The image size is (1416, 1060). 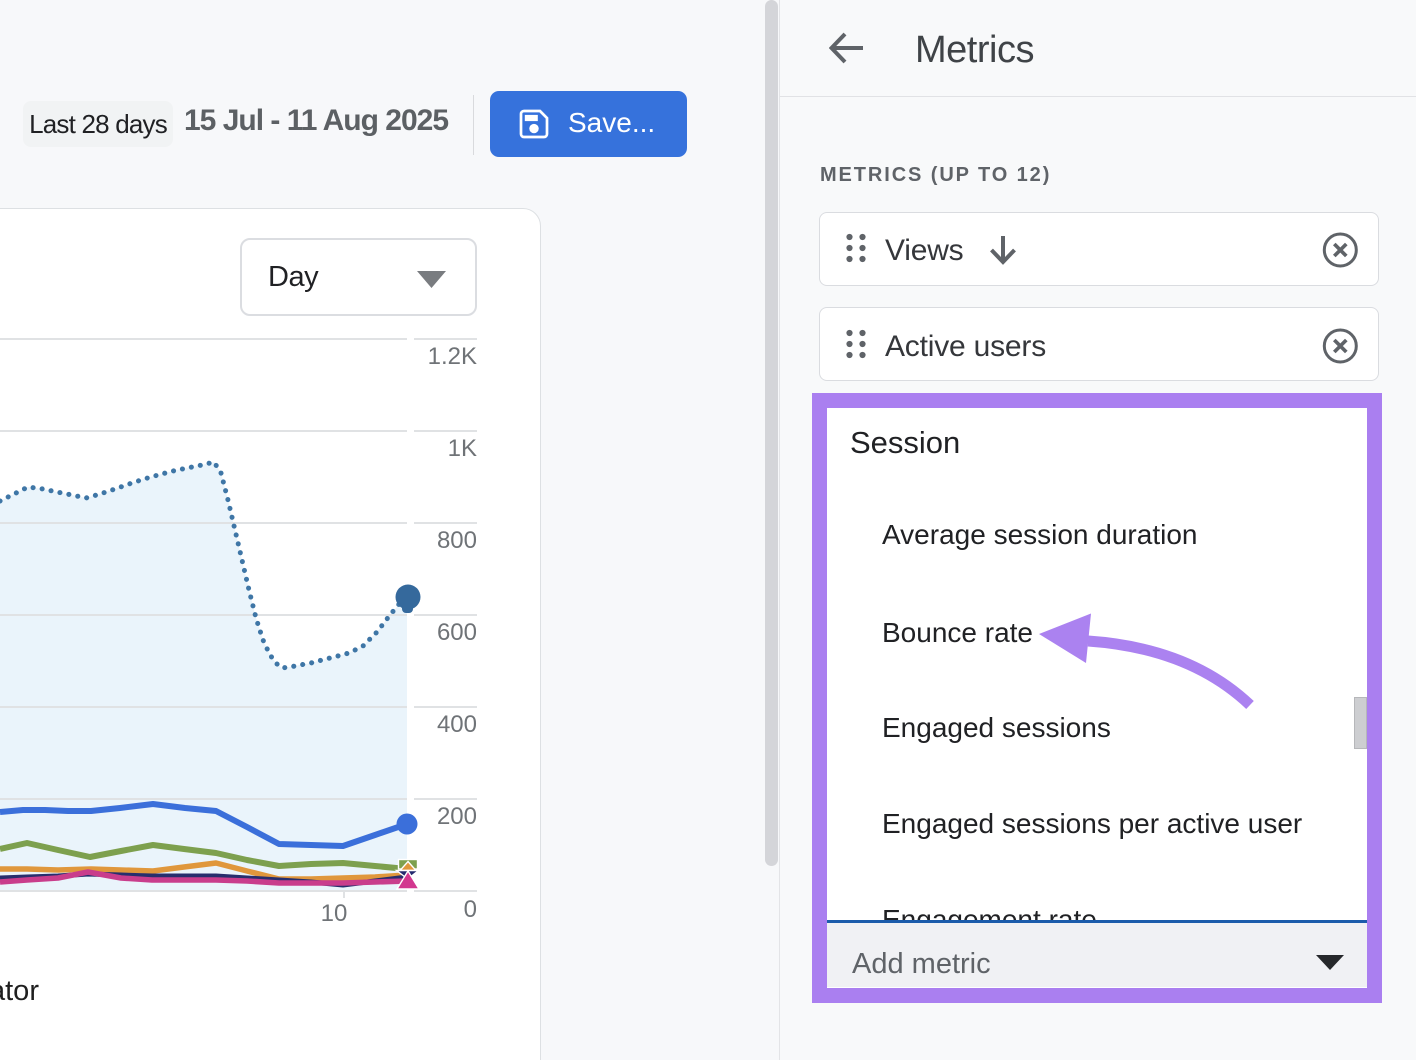 What do you see at coordinates (457, 632) in the screenshot?
I see `svg-text: 600` at bounding box center [457, 632].